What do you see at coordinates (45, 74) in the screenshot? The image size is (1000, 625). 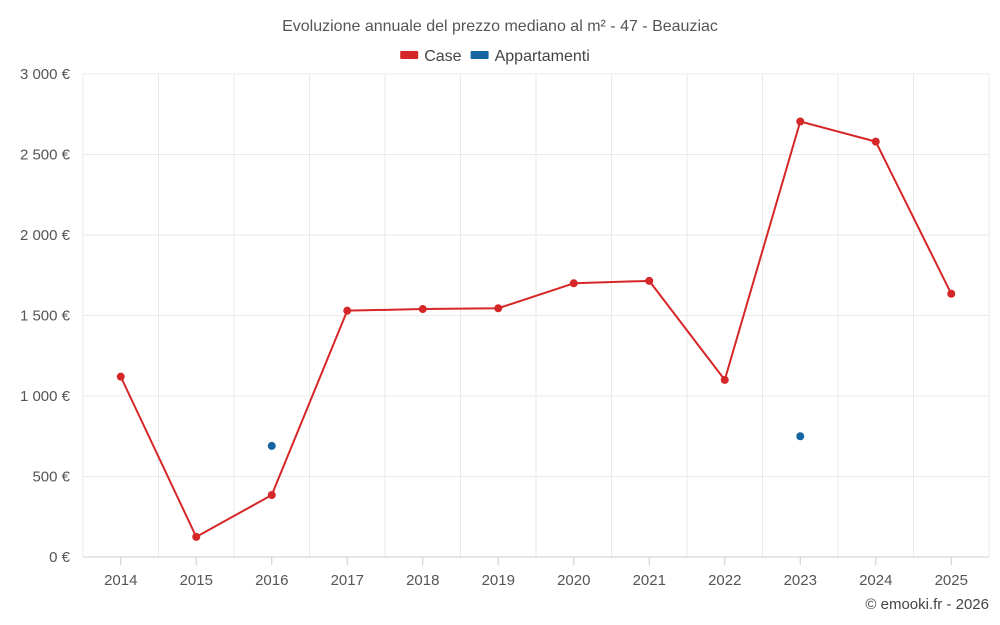 I see `y-tick-label: 3 000 €` at bounding box center [45, 74].